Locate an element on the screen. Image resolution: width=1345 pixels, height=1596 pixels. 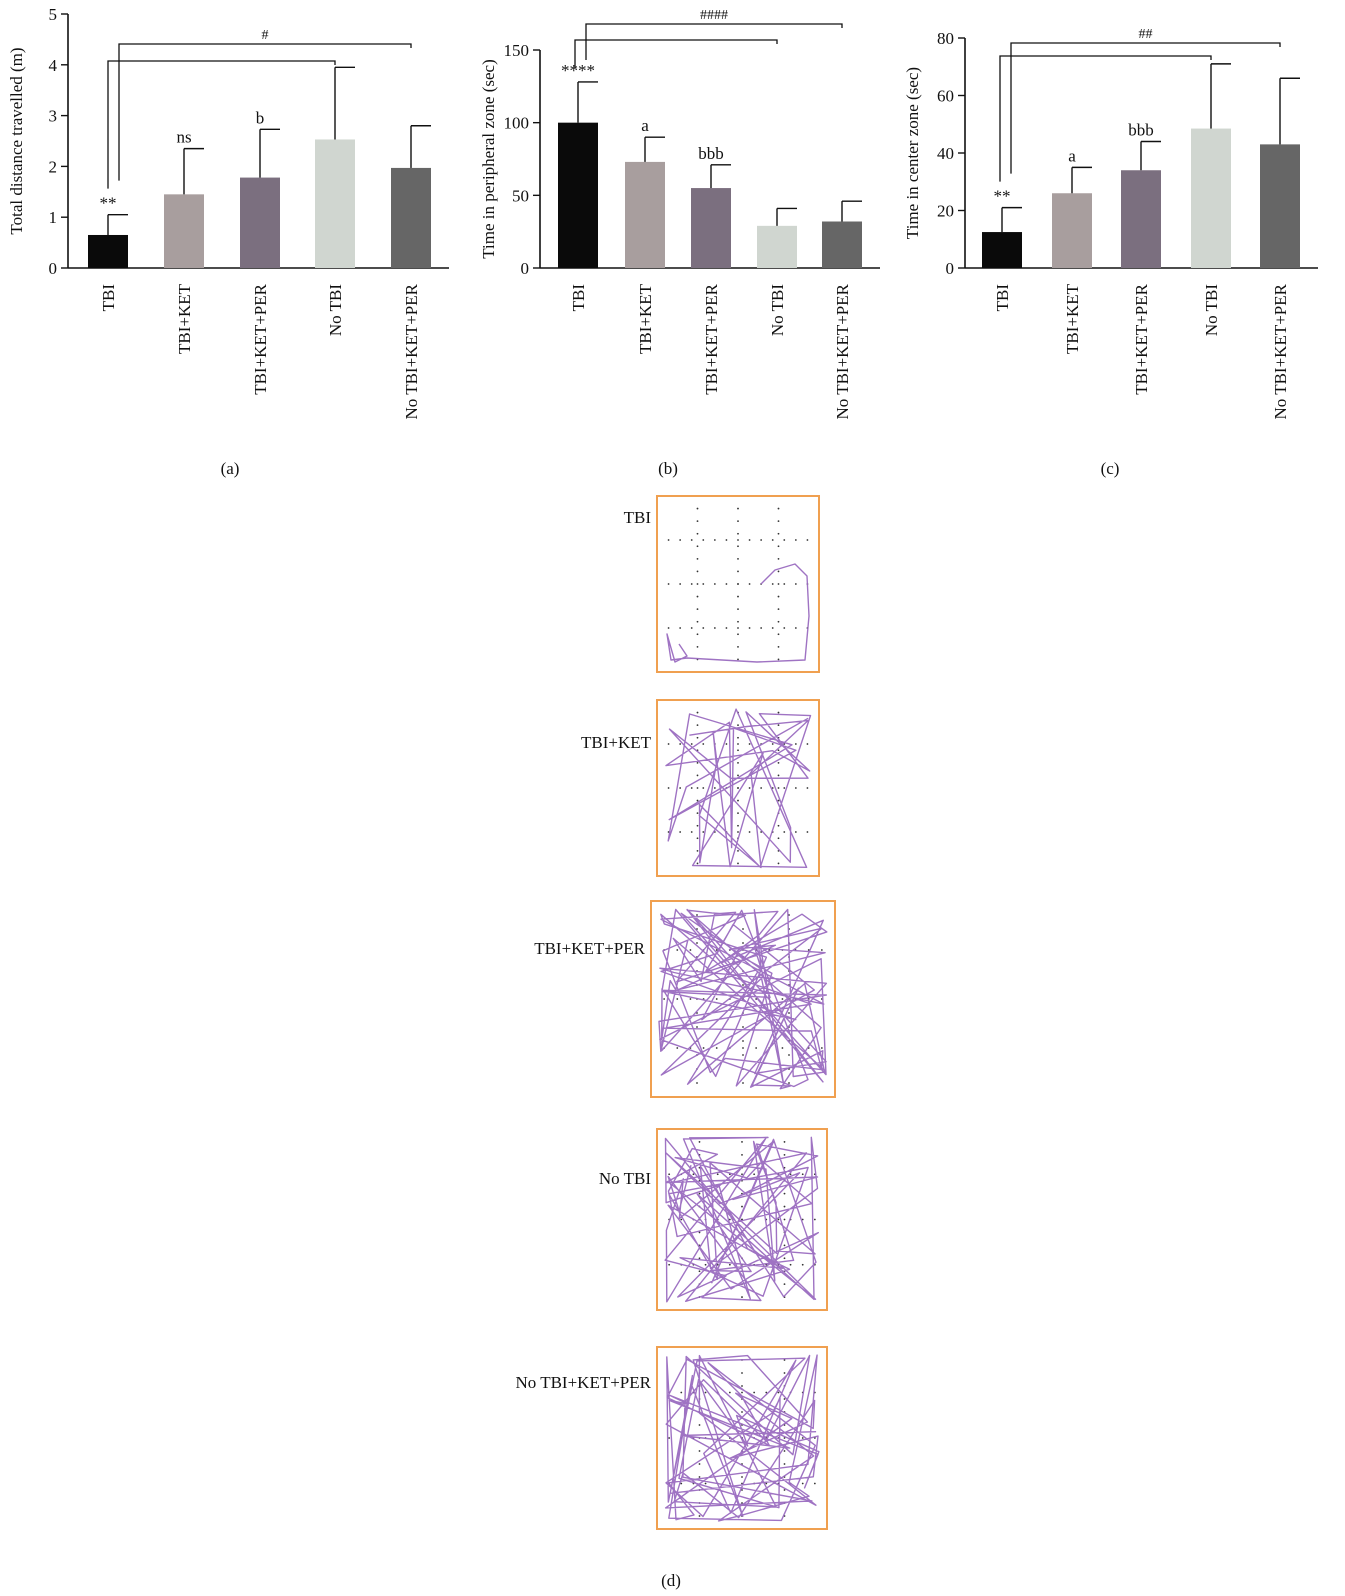
y-tick-label: 60 is located at coordinates (945, 96).